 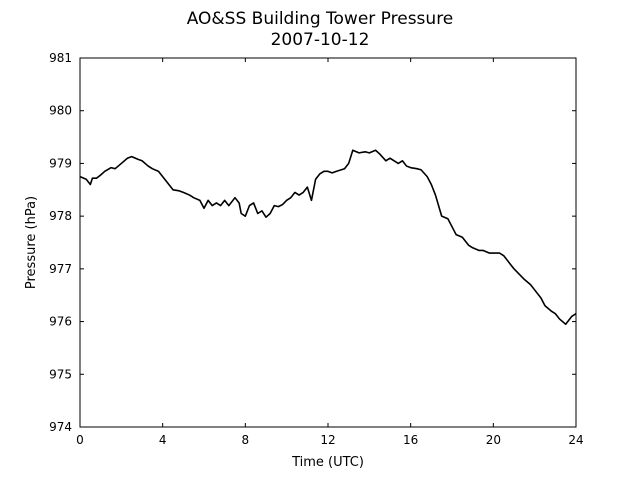 I want to click on y-tick-label: 978, so click(x=60, y=216).